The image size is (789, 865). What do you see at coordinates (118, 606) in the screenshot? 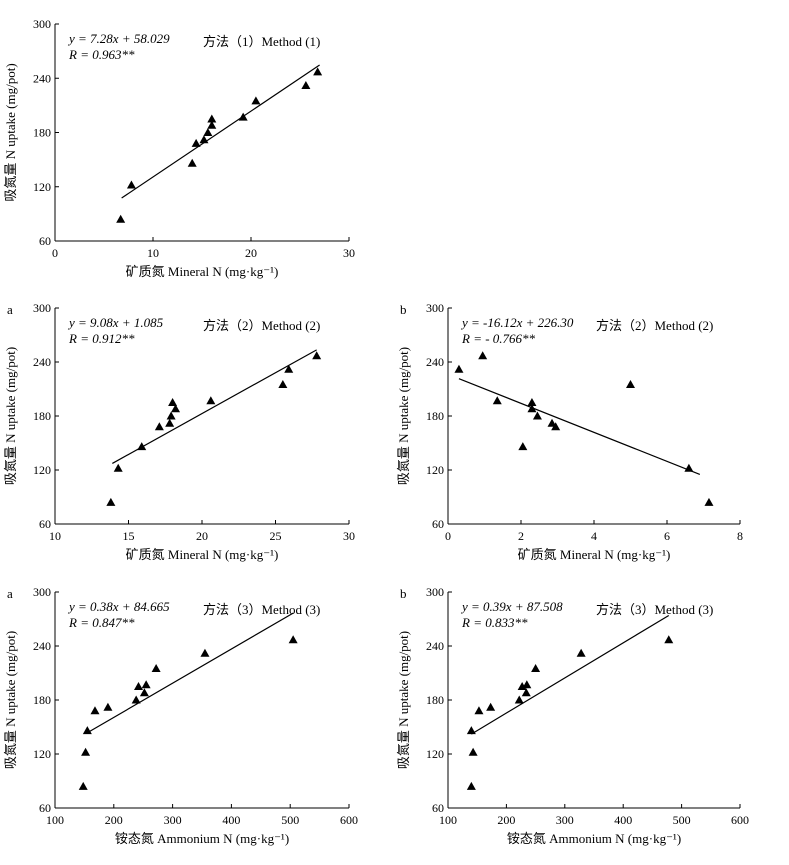
I see `regression-equation: y = 0.38x + 84.665` at bounding box center [118, 606].